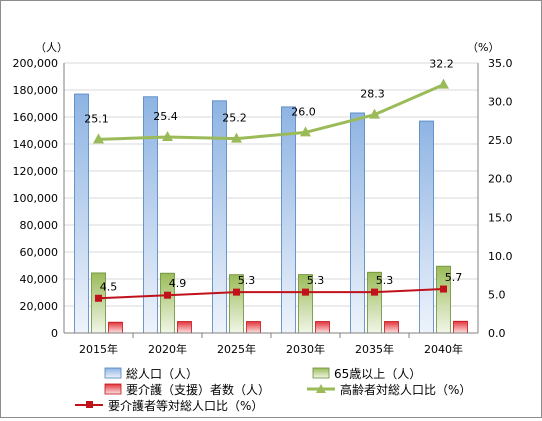  What do you see at coordinates (178, 283) in the screenshot?
I see `data-label-care-ratio: 4.9` at bounding box center [178, 283].